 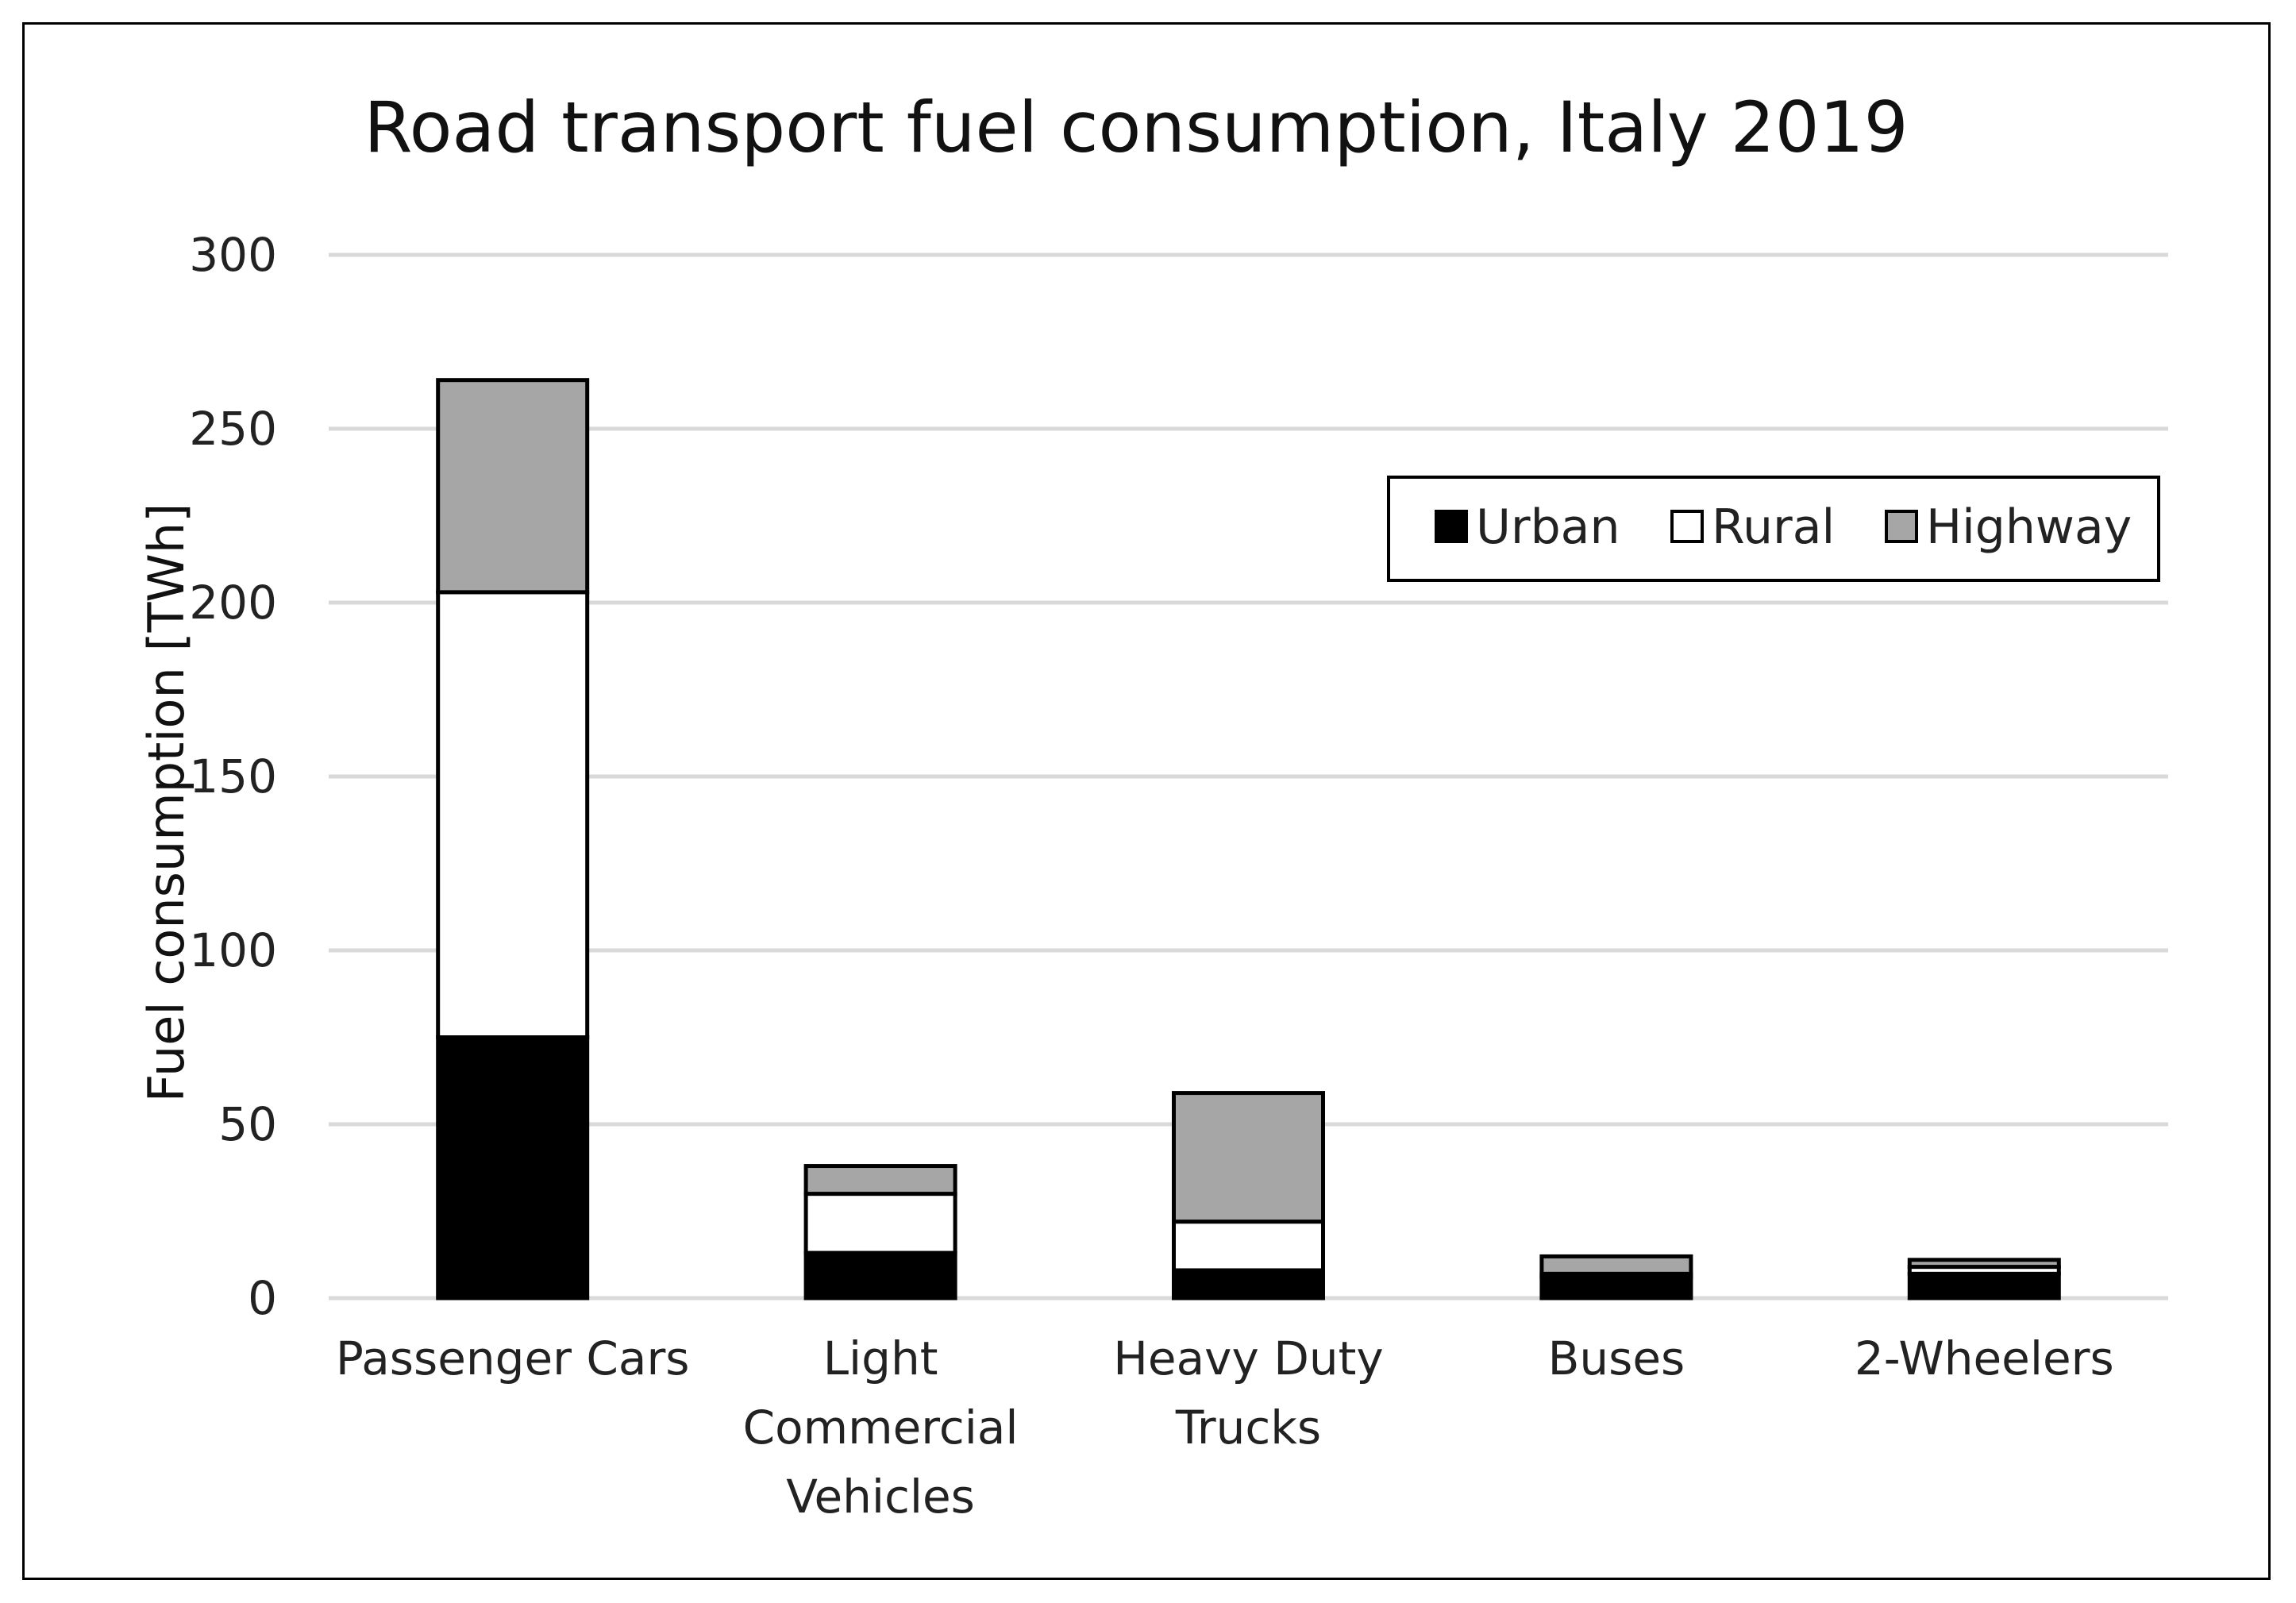 I want to click on y-tick-label-200: 200, so click(x=233, y=603).